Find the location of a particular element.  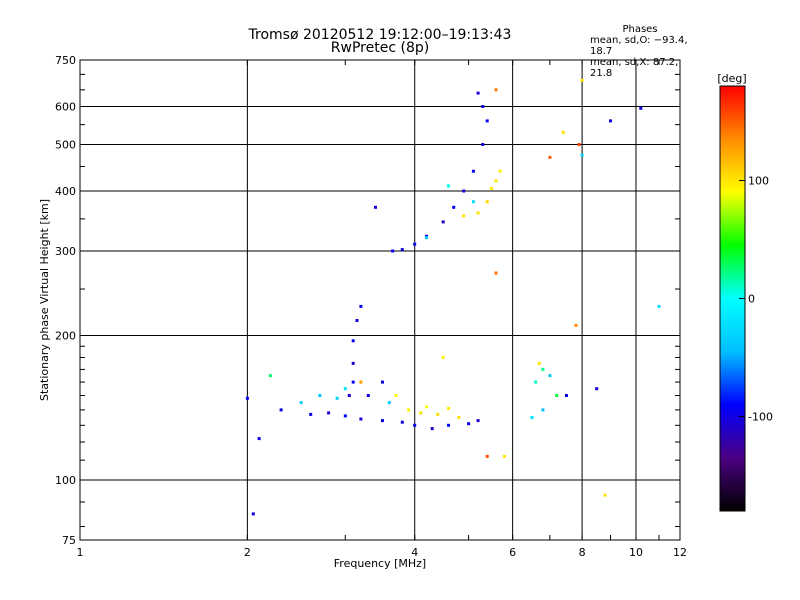

x-tick-label: 10 is located at coordinates (636, 552).